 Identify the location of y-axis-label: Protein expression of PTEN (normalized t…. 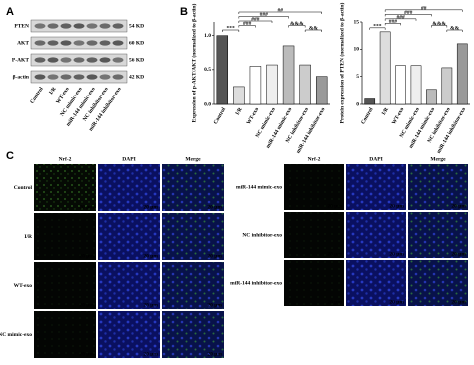
(341, 63).